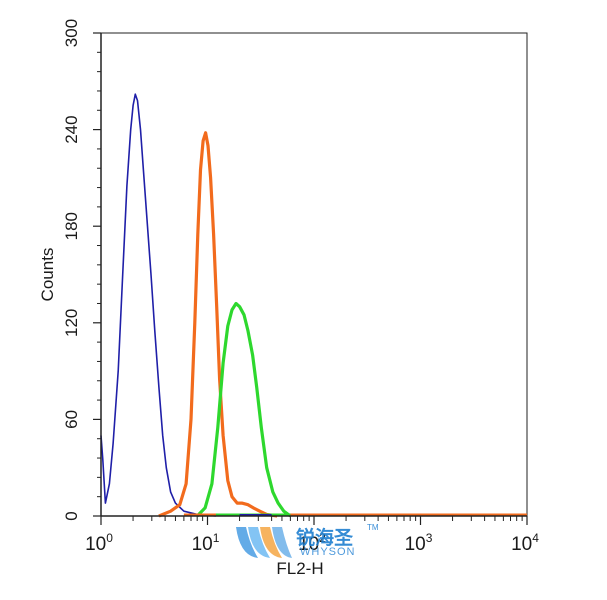 This screenshot has width=607, height=600. What do you see at coordinates (244, 409) in the screenshot?
I see `series-3-line` at bounding box center [244, 409].